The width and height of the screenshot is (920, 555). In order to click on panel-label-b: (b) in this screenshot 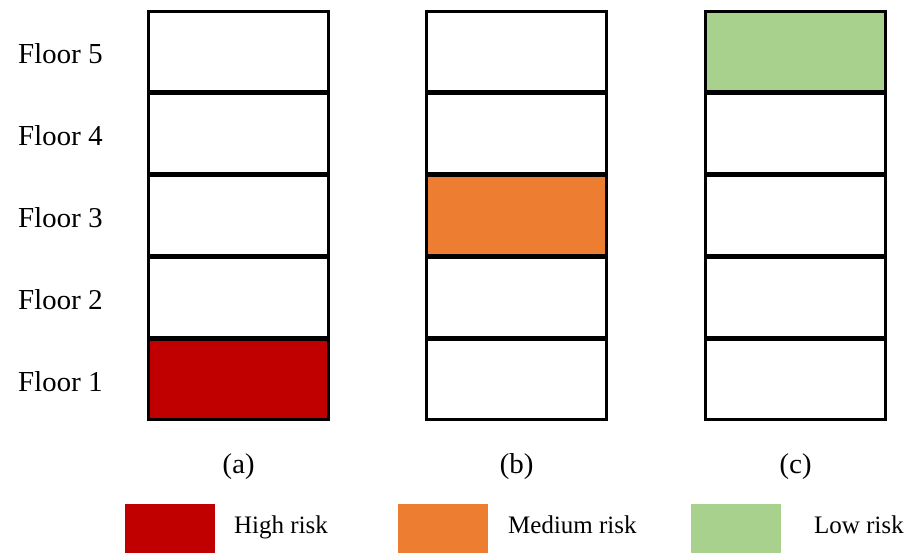, I will do `click(516, 464)`.